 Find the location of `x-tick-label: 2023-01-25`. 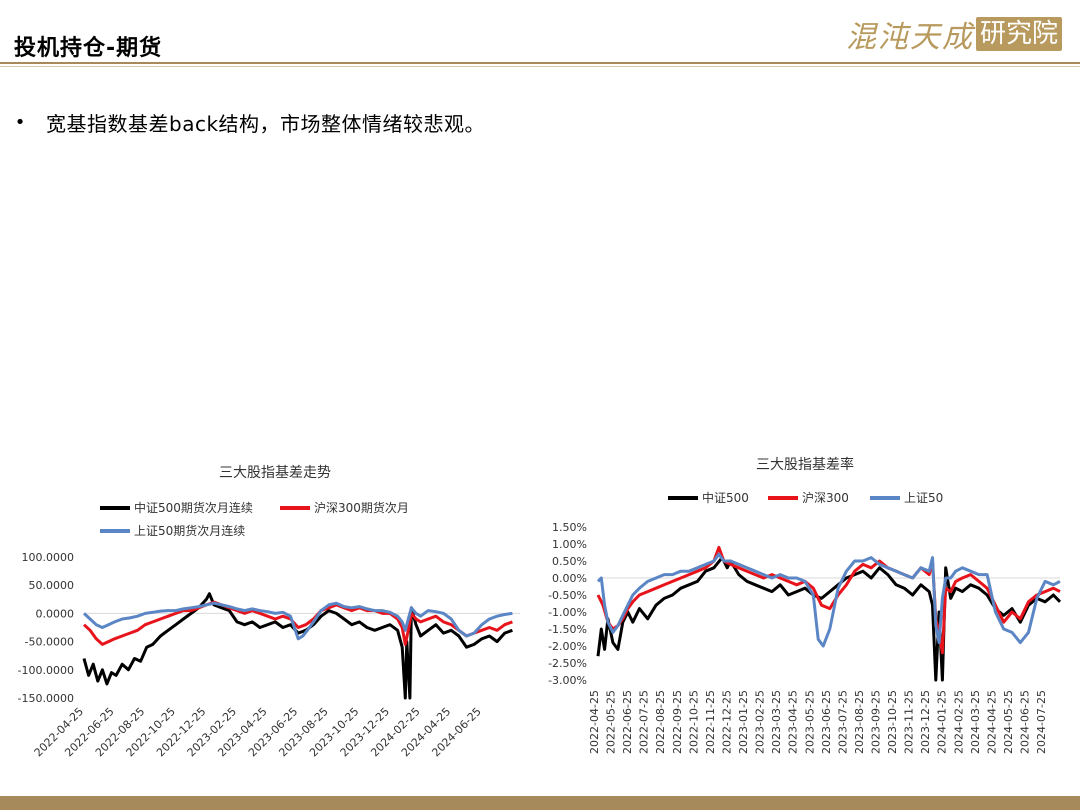

x-tick-label: 2023-01-25 is located at coordinates (743, 722).